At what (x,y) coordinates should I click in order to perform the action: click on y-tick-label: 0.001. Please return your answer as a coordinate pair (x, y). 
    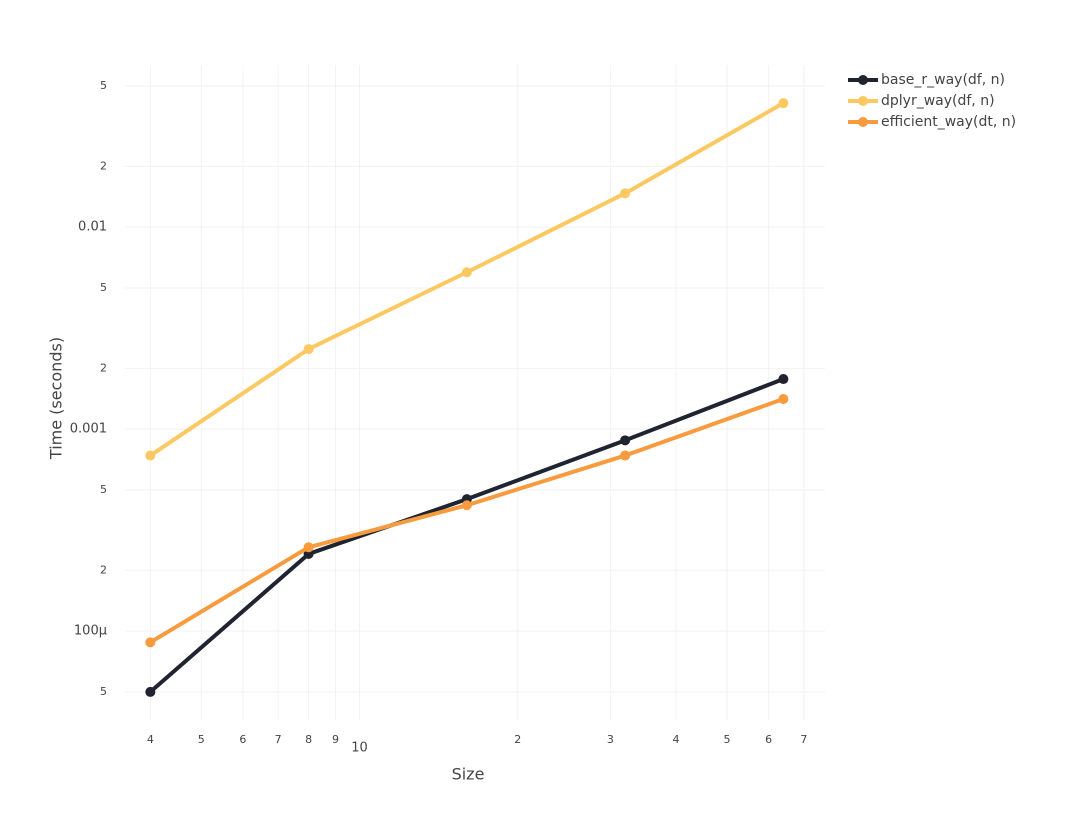
    Looking at the image, I should click on (88, 429).